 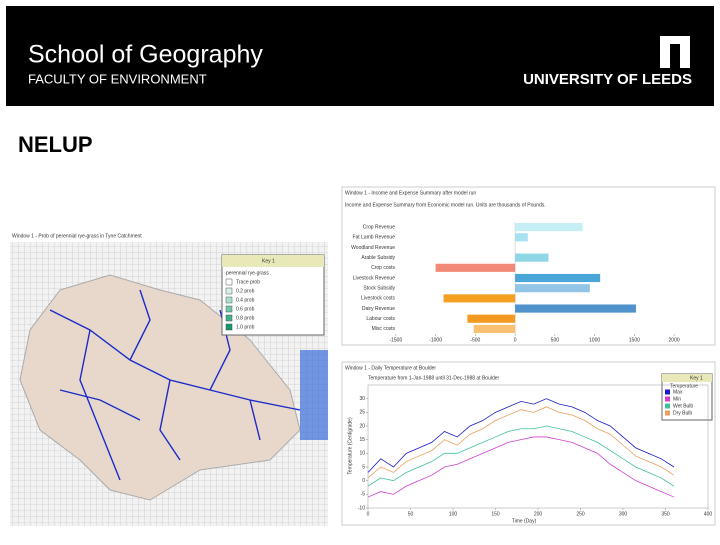 What do you see at coordinates (363, 467) in the screenshot?
I see `y-tick-label: 5` at bounding box center [363, 467].